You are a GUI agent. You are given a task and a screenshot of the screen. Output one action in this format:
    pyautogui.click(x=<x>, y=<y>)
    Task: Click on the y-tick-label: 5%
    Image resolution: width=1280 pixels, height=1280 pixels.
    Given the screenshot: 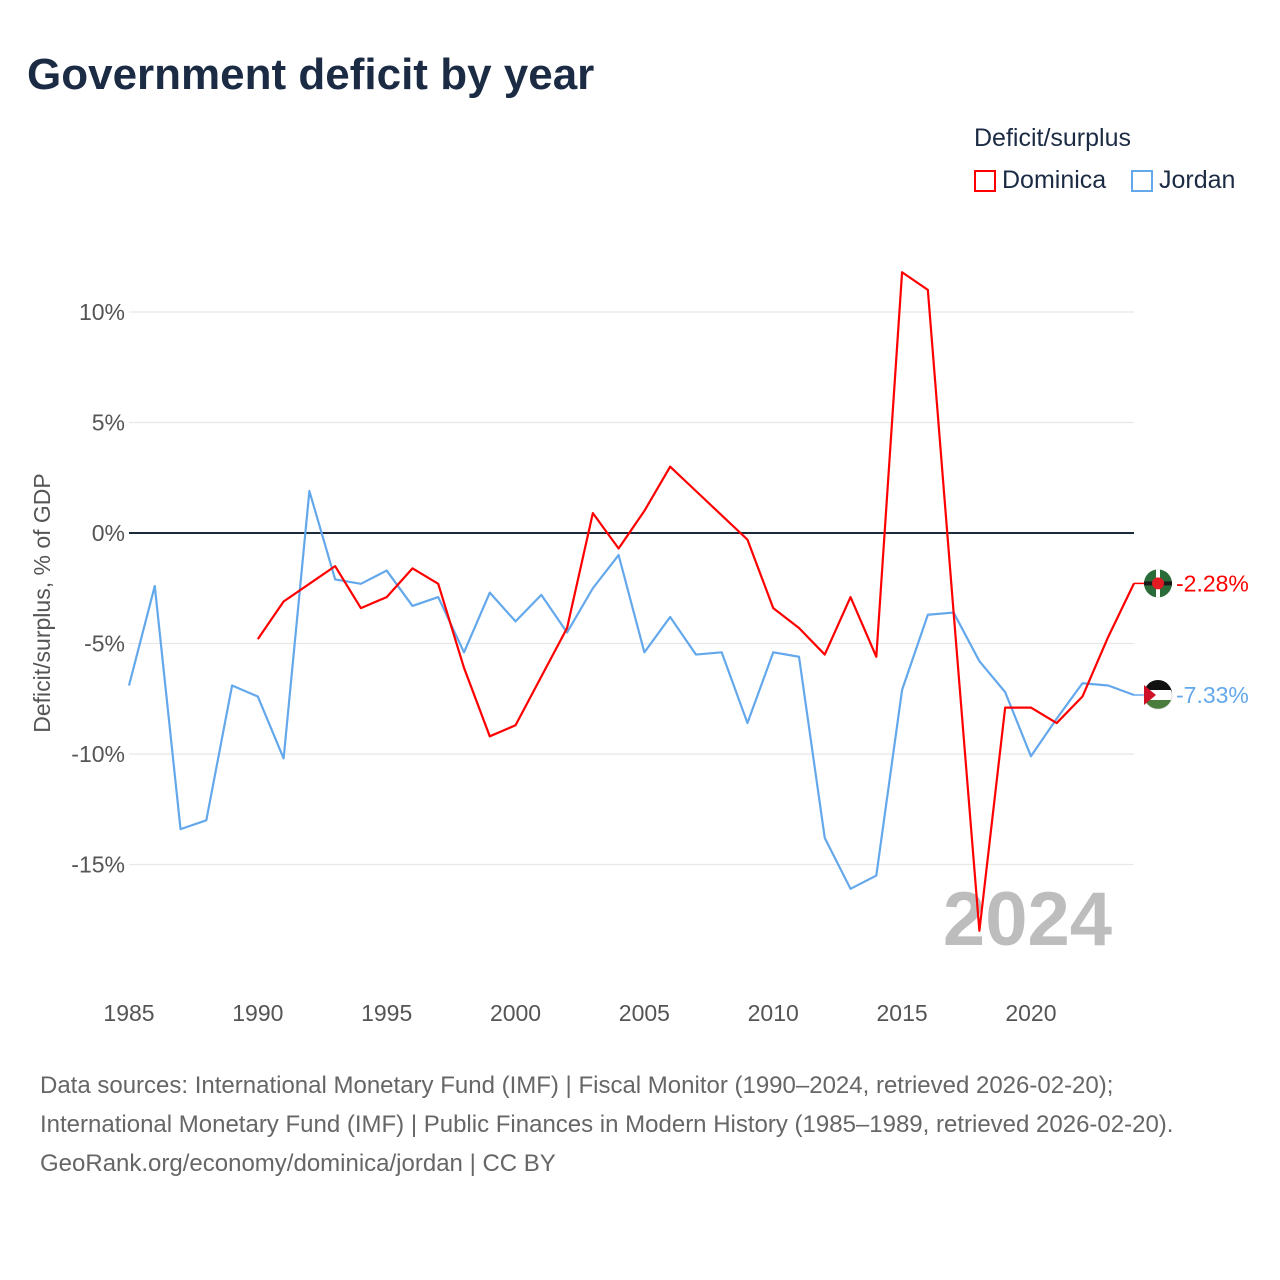 What is the action you would take?
    pyautogui.click(x=108, y=423)
    